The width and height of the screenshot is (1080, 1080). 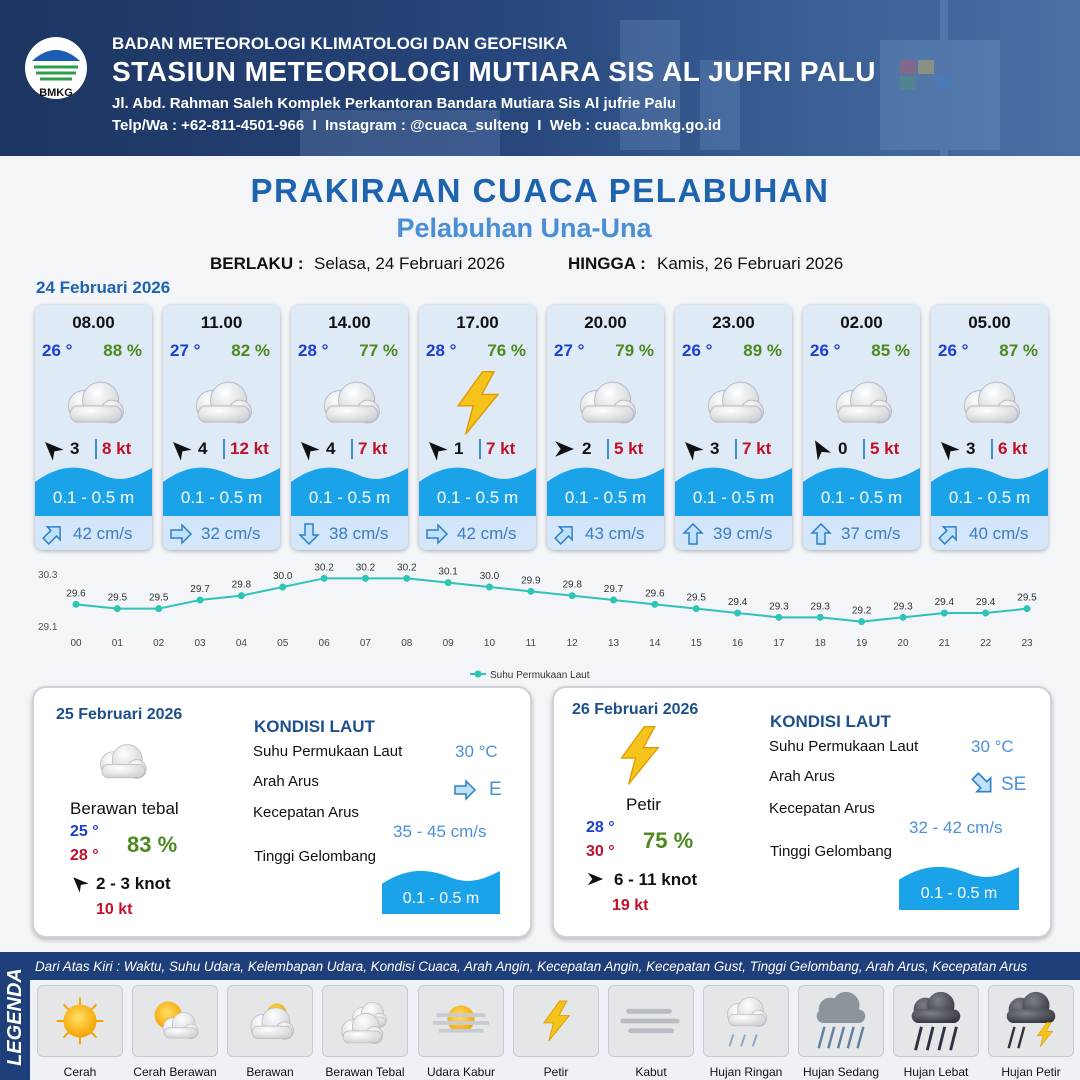 I want to click on logo: BMKG, so click(x=56, y=68).